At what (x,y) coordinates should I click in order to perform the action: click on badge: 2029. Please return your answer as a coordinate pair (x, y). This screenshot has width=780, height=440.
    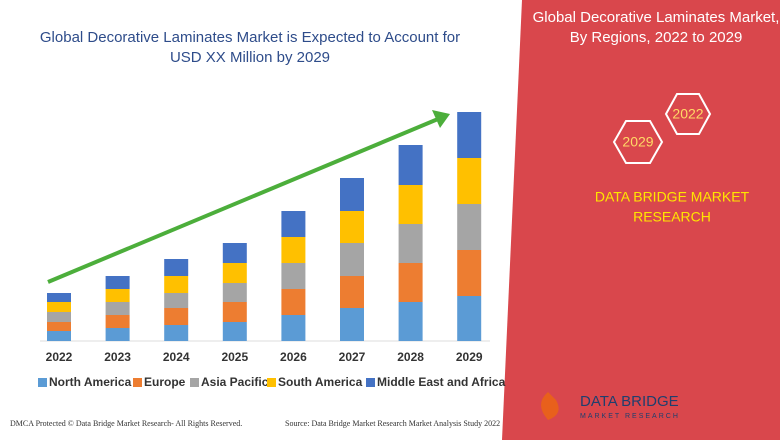
    Looking at the image, I should click on (637, 142).